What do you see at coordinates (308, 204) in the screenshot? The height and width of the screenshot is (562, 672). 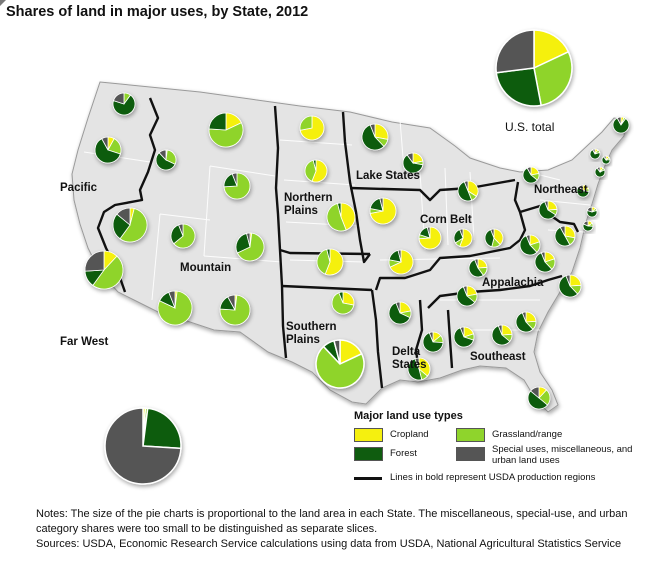 I see `region-label-northern-plains: Northern Plains` at bounding box center [308, 204].